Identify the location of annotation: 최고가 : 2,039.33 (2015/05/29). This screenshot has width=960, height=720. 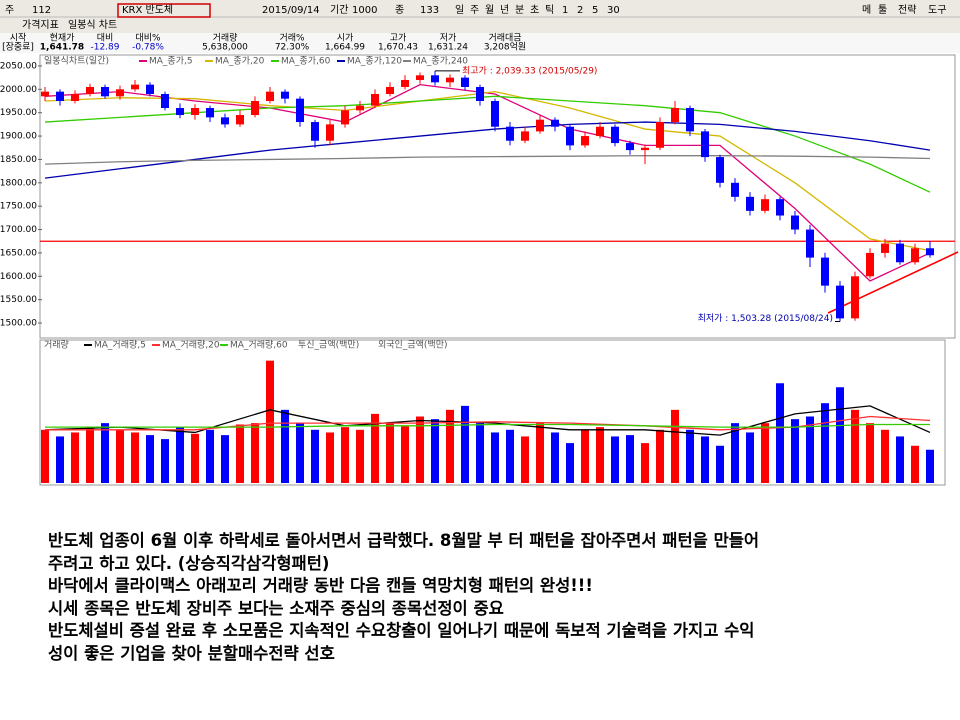
(529, 70).